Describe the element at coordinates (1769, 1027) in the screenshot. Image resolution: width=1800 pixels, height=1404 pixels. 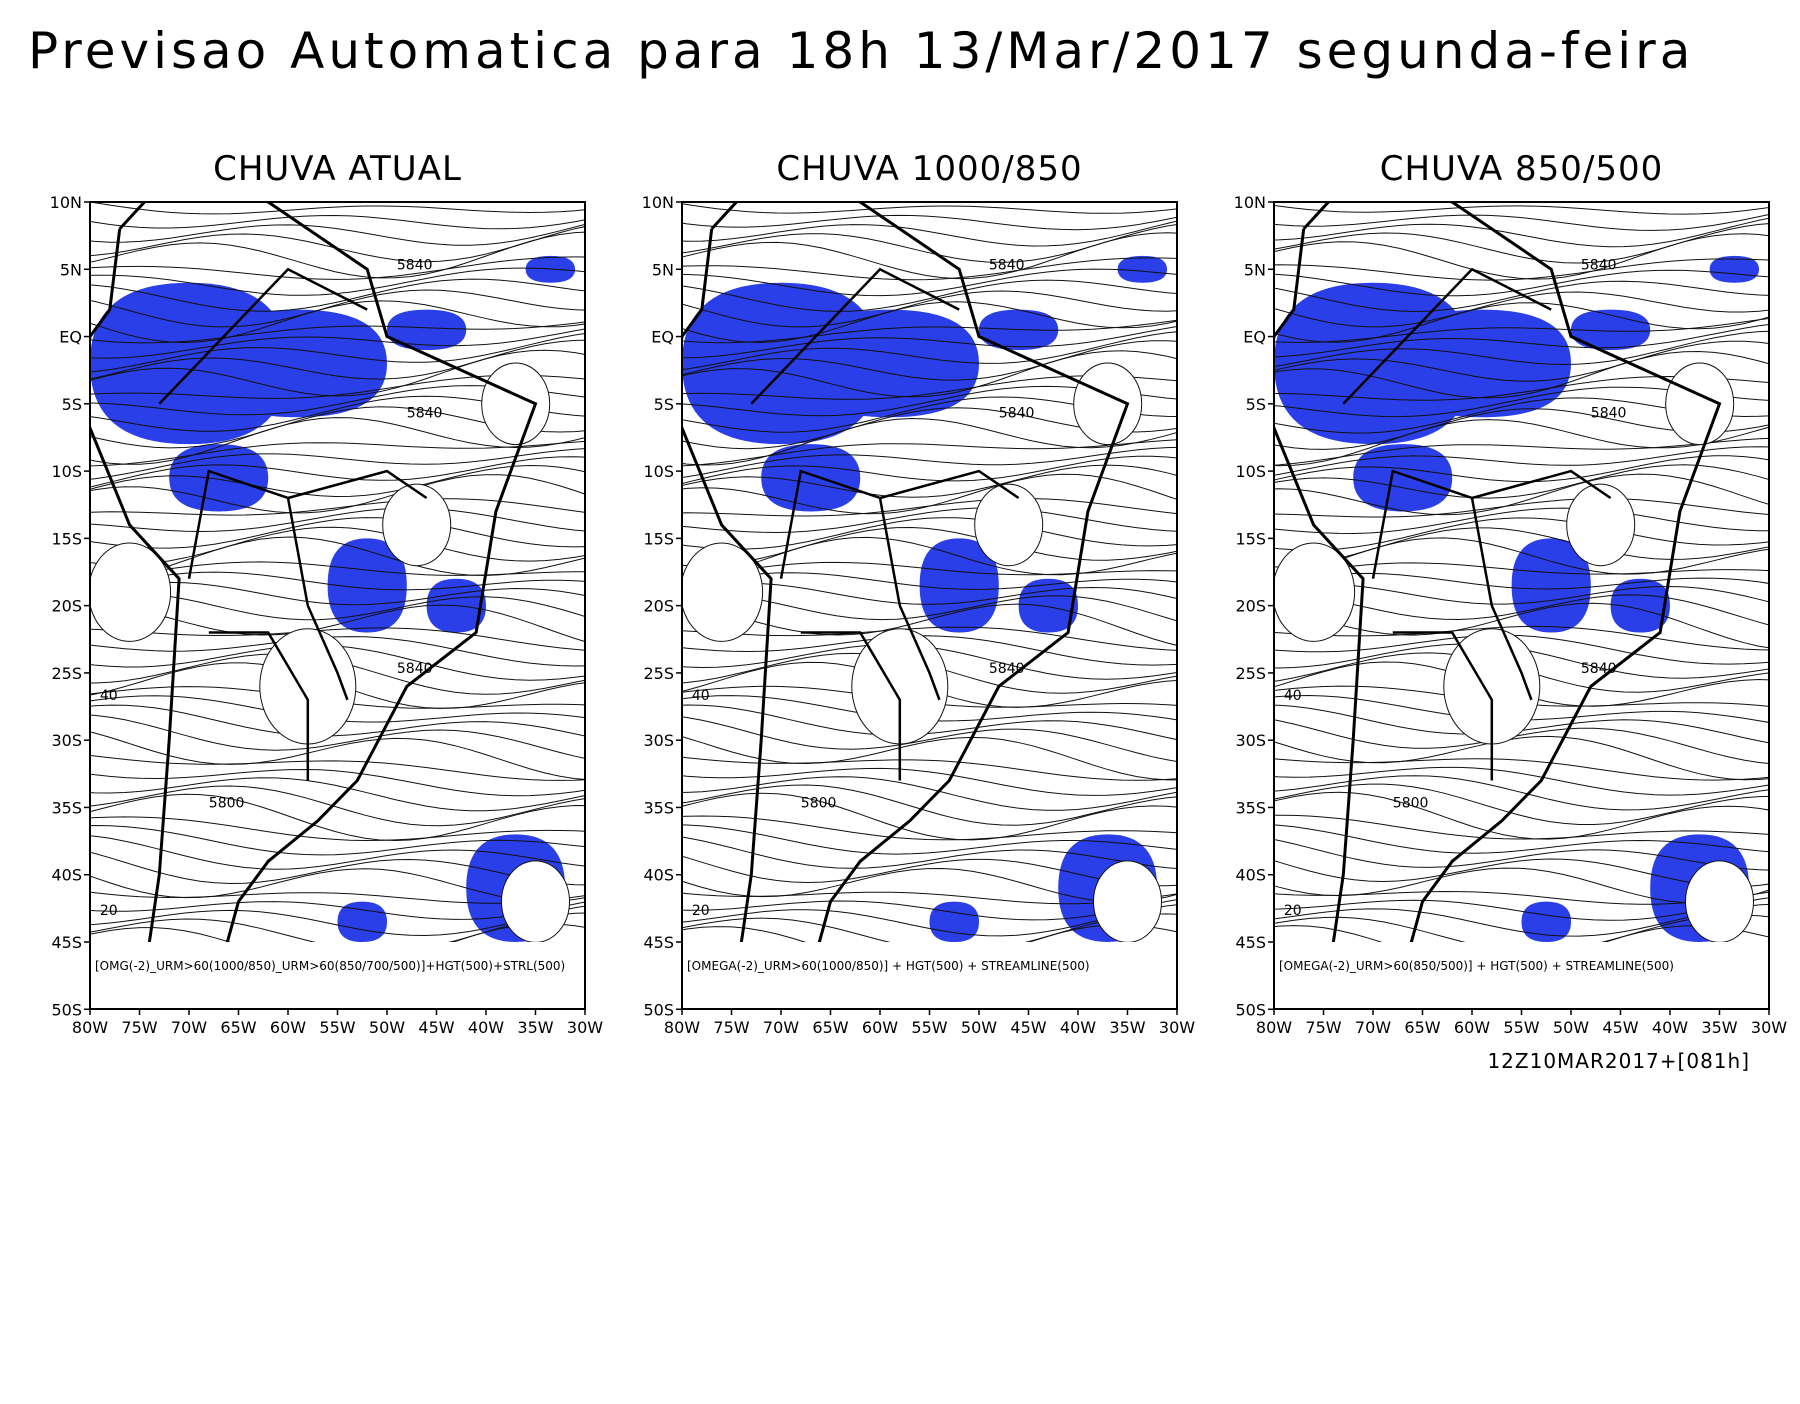
I see `lon-label: 30W` at that location.